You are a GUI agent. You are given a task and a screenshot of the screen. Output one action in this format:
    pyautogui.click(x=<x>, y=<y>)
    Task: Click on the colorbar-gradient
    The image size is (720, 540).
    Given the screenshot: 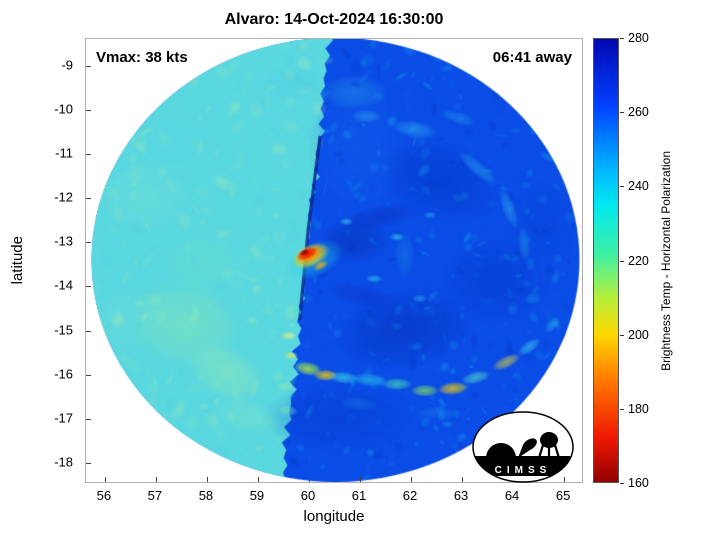 What is the action you would take?
    pyautogui.click(x=606, y=260)
    